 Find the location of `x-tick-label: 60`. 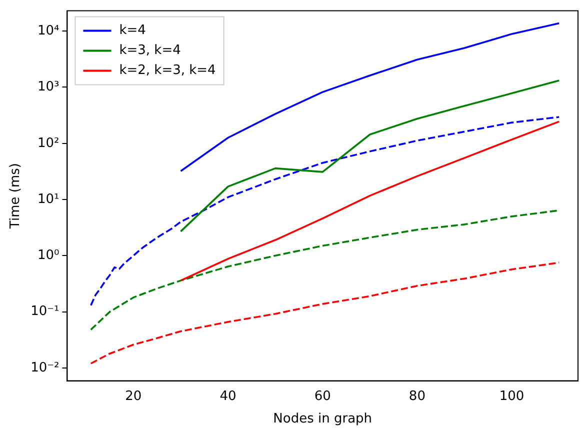

x-tick-label: 60 is located at coordinates (322, 396).